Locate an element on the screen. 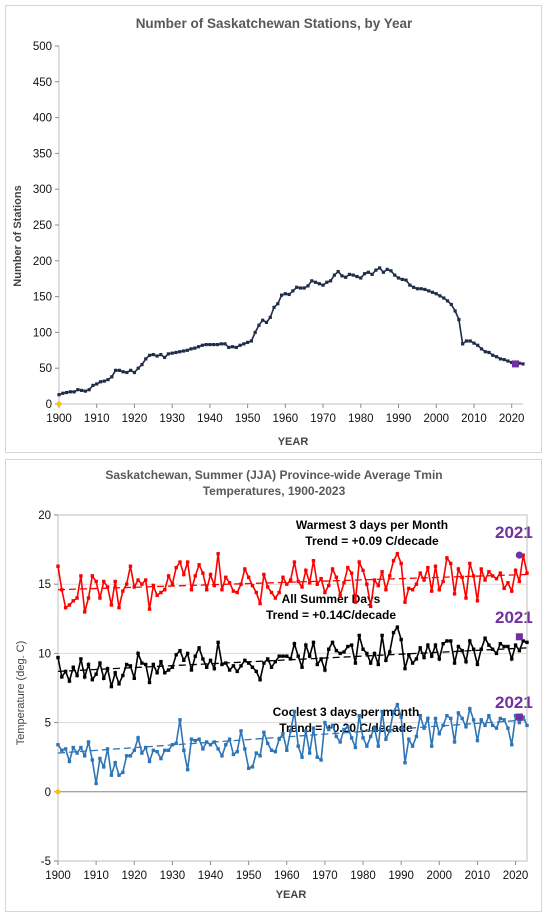 The width and height of the screenshot is (550, 917). temperature-series-0-point-1951 is located at coordinates (252, 585).